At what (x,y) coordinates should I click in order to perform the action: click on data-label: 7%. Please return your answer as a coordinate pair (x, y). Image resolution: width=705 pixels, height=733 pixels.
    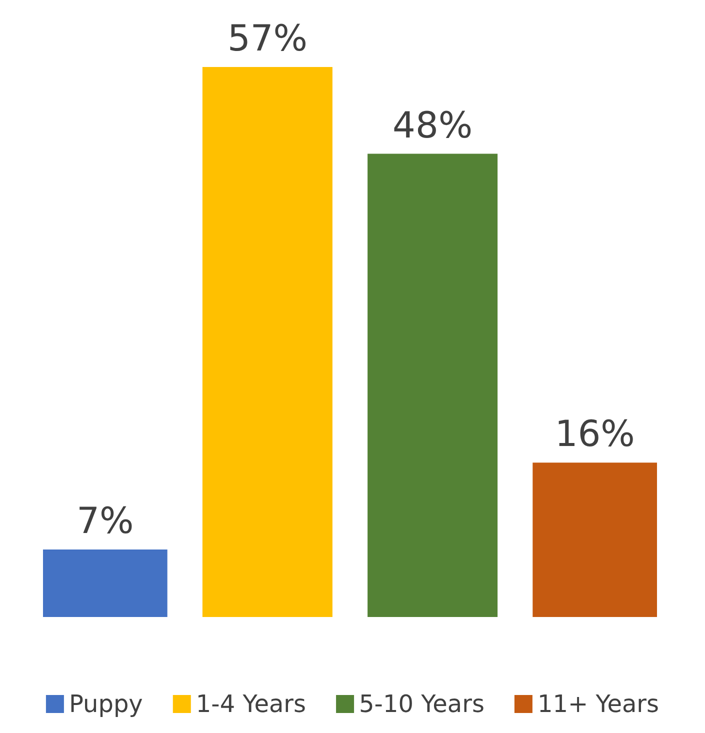
    Looking at the image, I should click on (105, 521).